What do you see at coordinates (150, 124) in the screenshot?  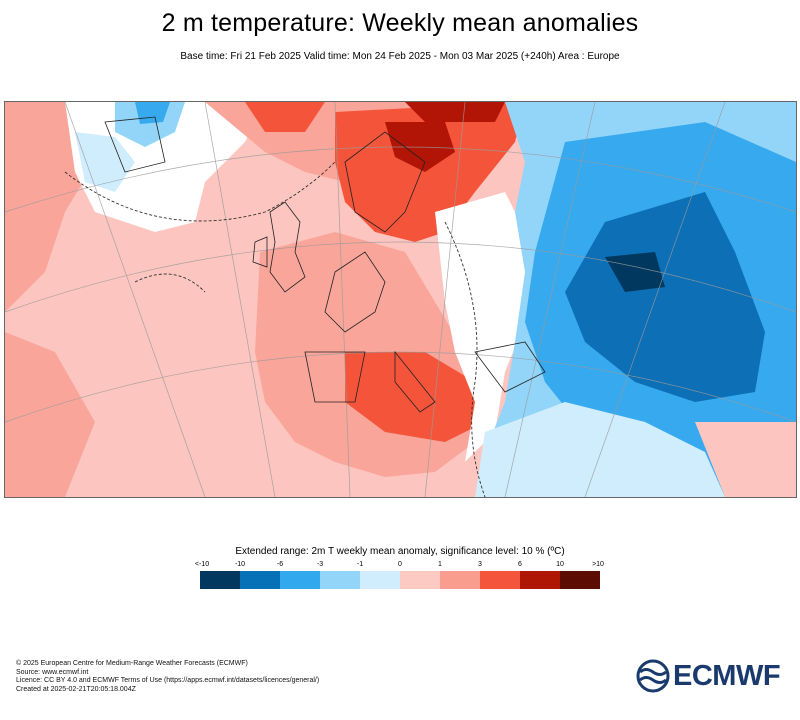 I see `cold-anomaly-greenland` at bounding box center [150, 124].